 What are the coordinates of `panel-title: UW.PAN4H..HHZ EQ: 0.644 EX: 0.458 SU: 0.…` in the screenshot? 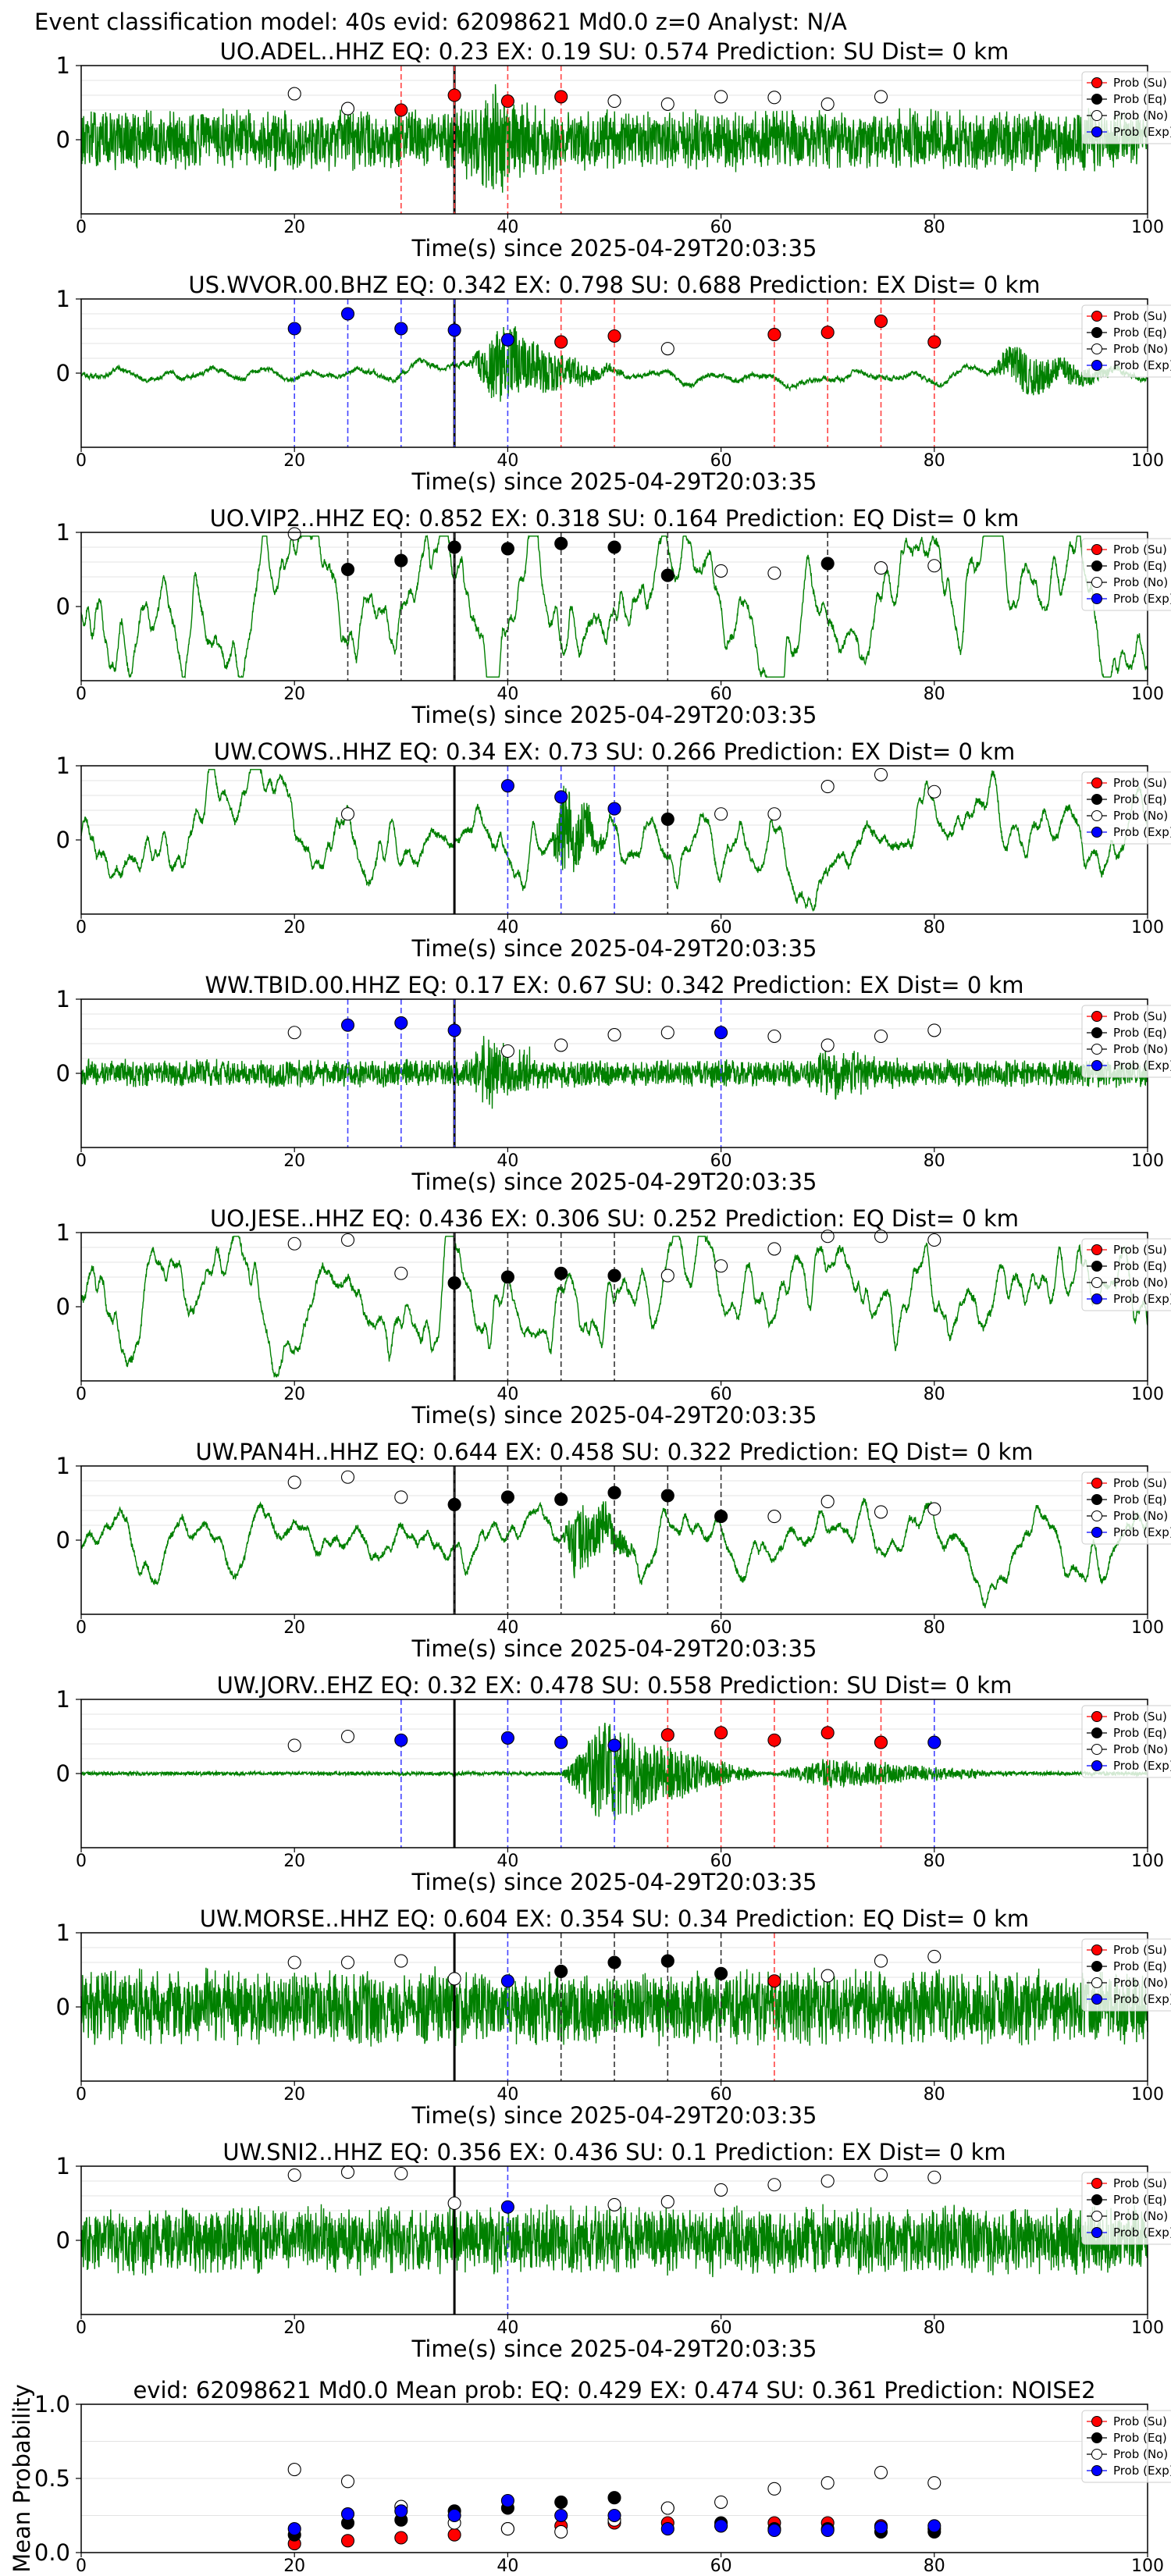 It's located at (614, 1452).